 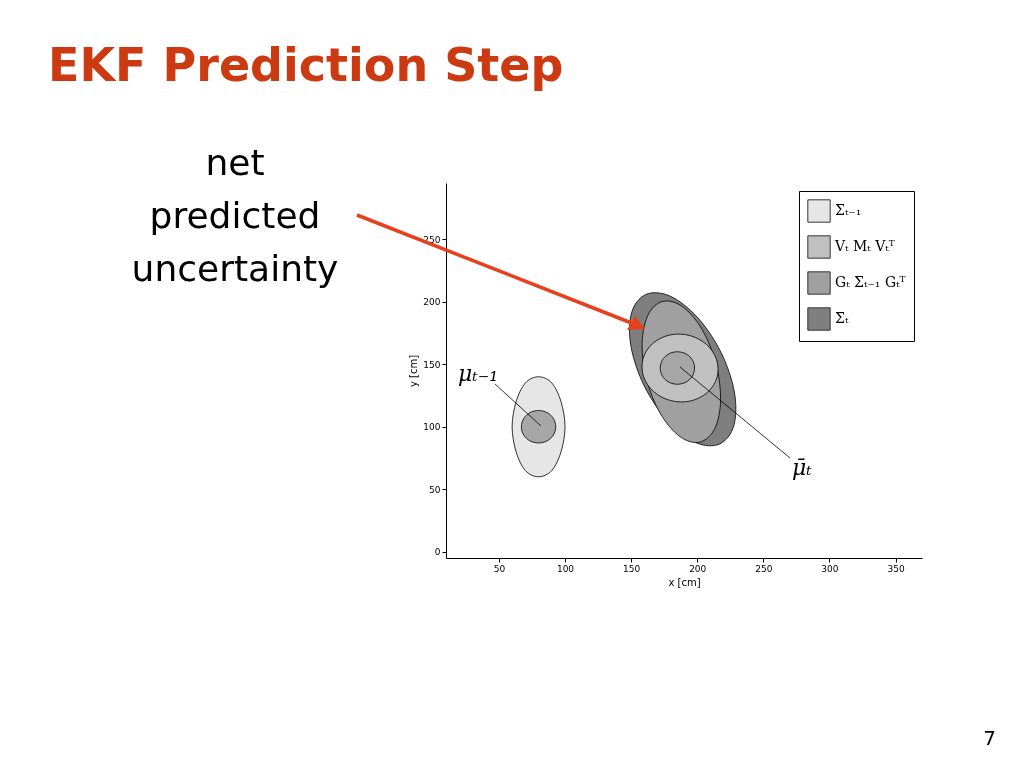 I want to click on legend-label: Gₜ Σₜ₋₁ Gₜᵀ, so click(x=870, y=282).